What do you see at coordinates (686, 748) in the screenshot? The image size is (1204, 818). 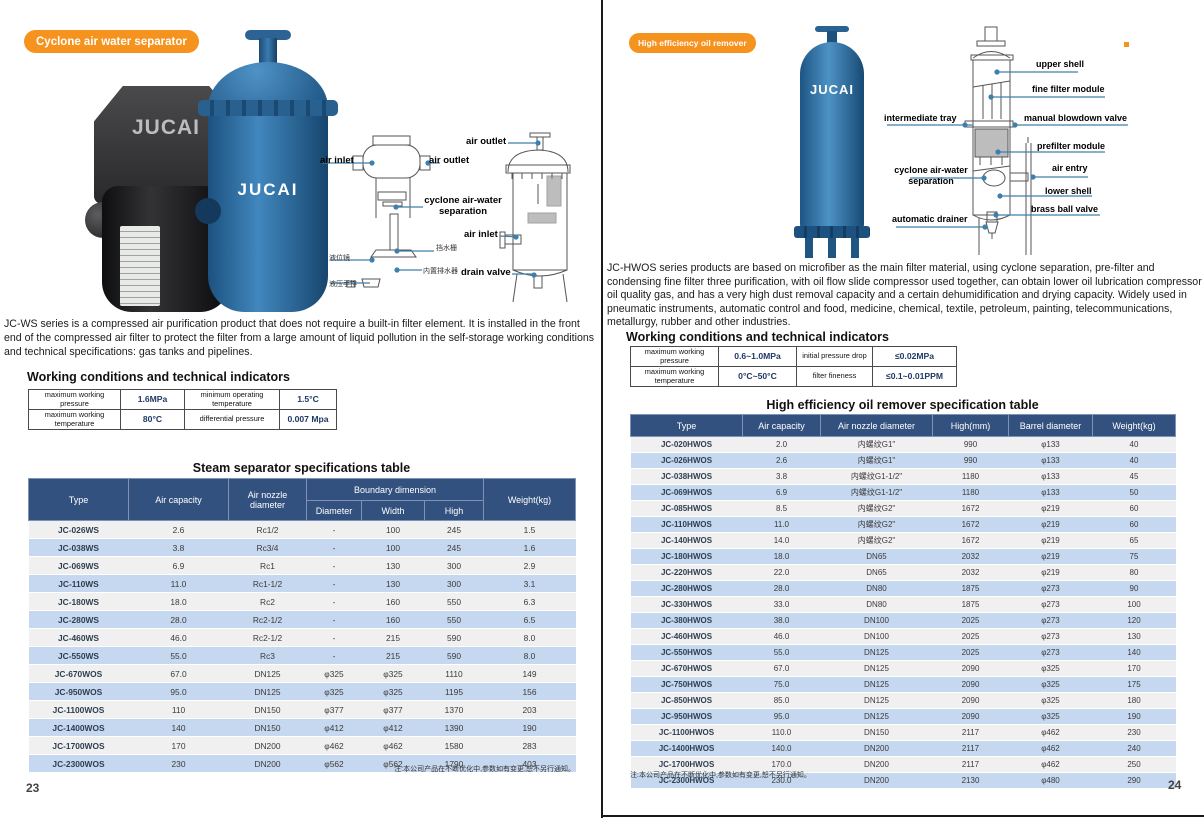 I see `table-cell: JC-1400HWOS` at bounding box center [686, 748].